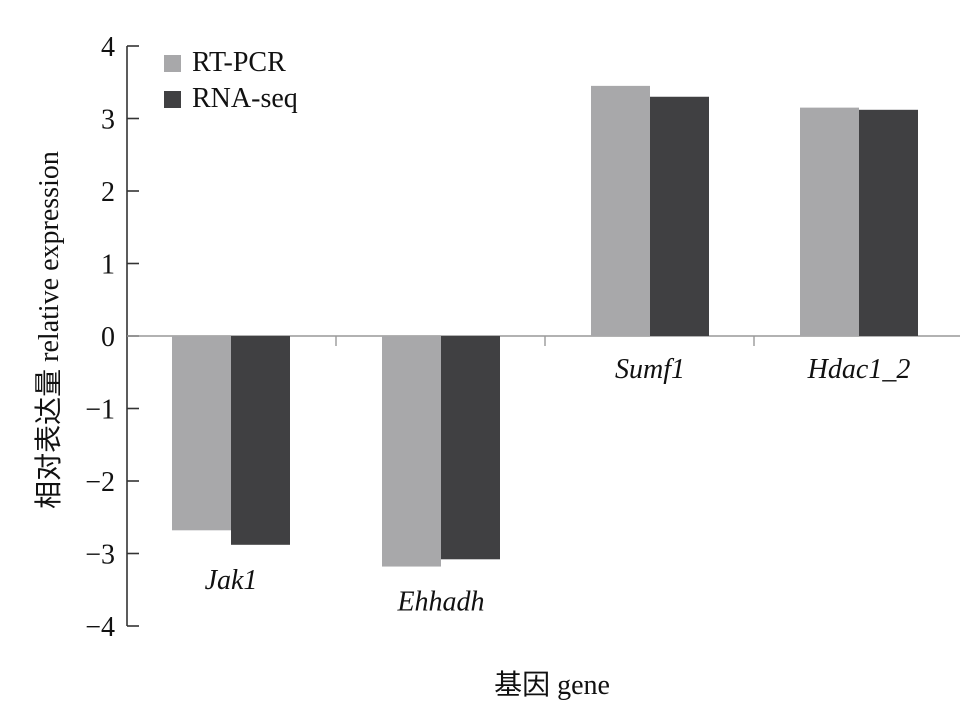 This screenshot has width=960, height=721. Describe the element at coordinates (239, 62) in the screenshot. I see `legend-label: RT-PCR` at that location.